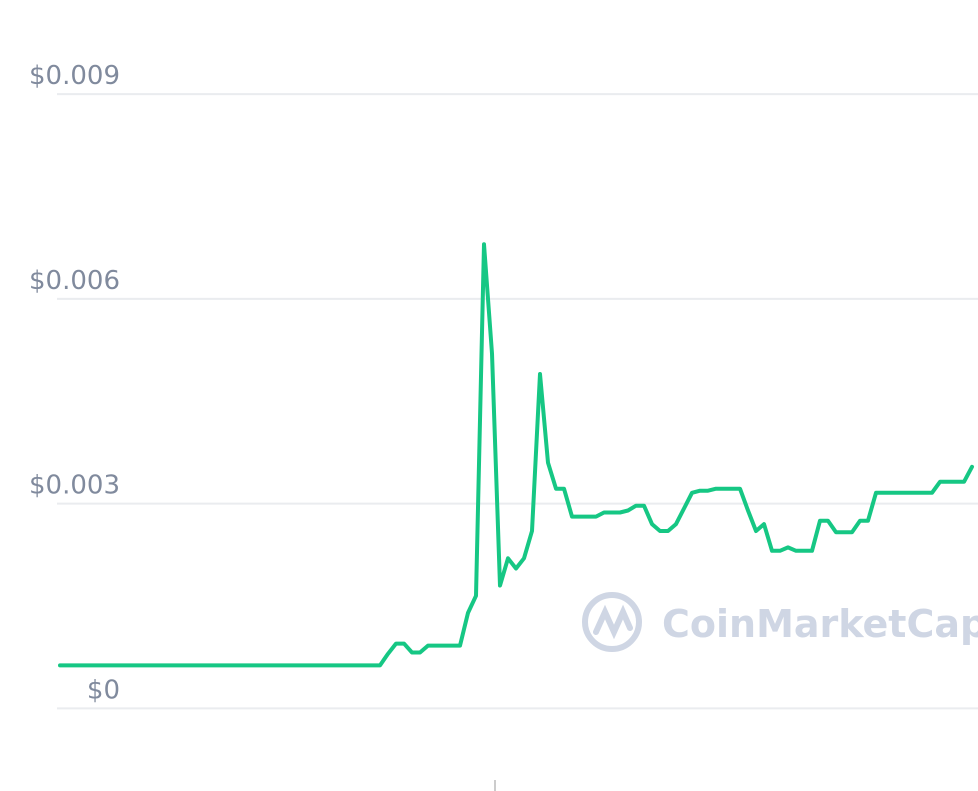 The image size is (978, 791). What do you see at coordinates (74, 76) in the screenshot?
I see `y-tick-label: $0.009` at bounding box center [74, 76].